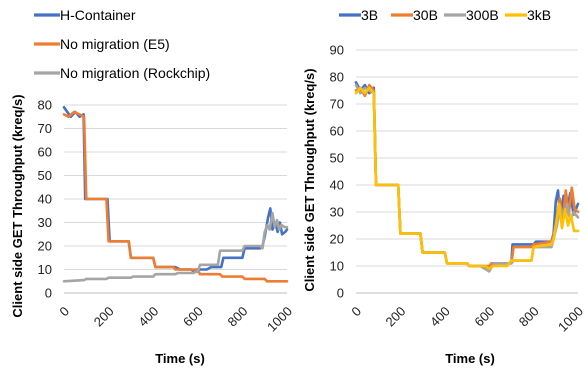 This screenshot has width=584, height=375. Describe the element at coordinates (135, 73) in the screenshot. I see `legend-entry: No migration (Rockchip)` at that location.